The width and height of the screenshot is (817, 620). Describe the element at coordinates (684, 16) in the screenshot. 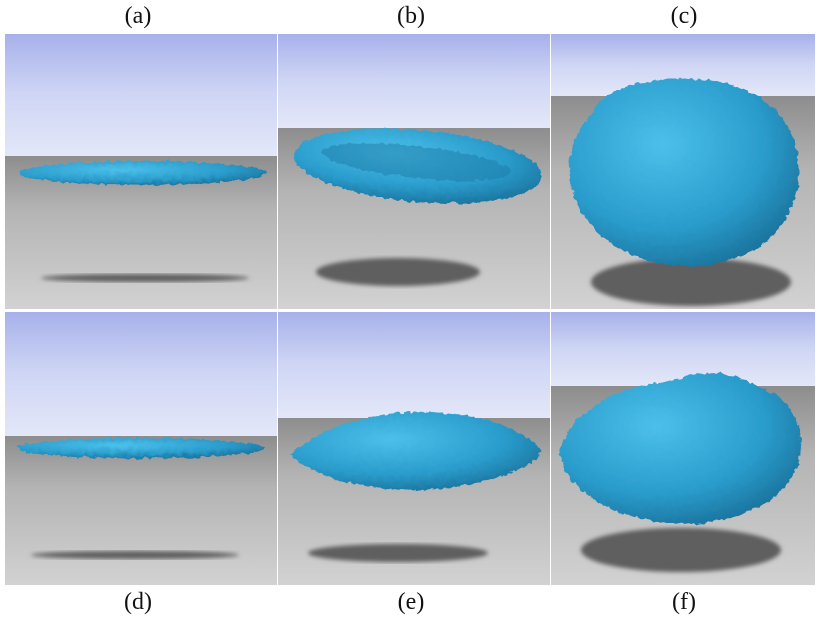

I see `panel-label-c: (c)` at that location.